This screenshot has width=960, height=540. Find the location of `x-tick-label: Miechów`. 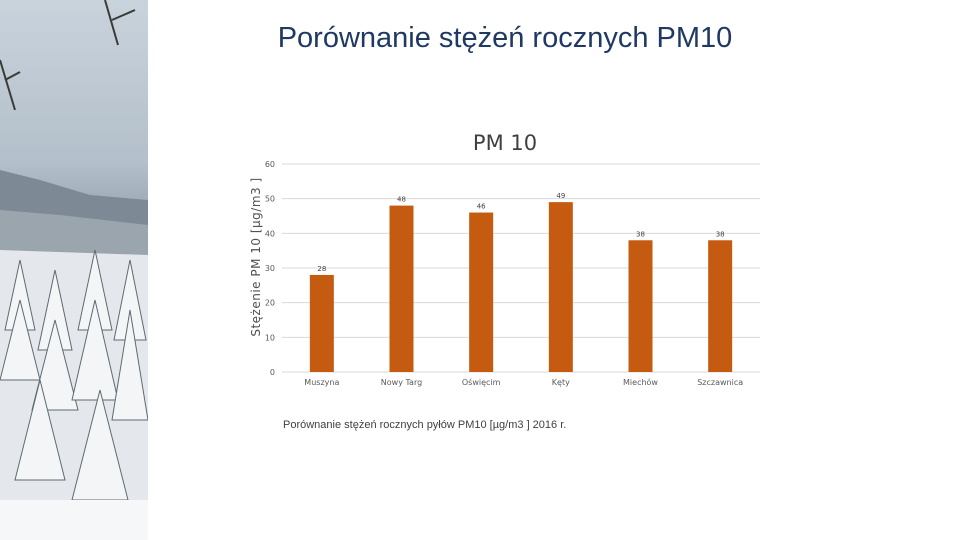

x-tick-label: Miechów is located at coordinates (640, 382).